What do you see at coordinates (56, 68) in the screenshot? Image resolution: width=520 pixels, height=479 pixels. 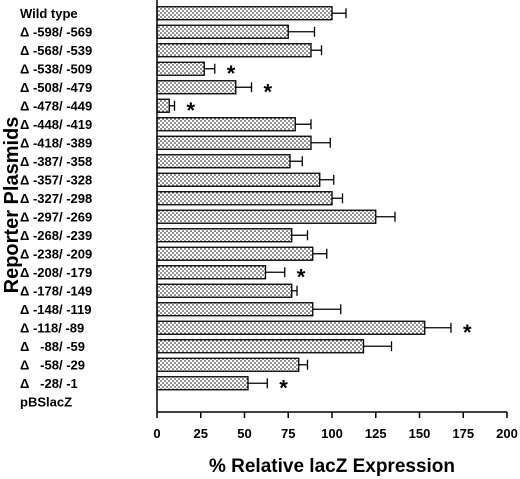 I see `category-label: Δ -538/ -509` at bounding box center [56, 68].